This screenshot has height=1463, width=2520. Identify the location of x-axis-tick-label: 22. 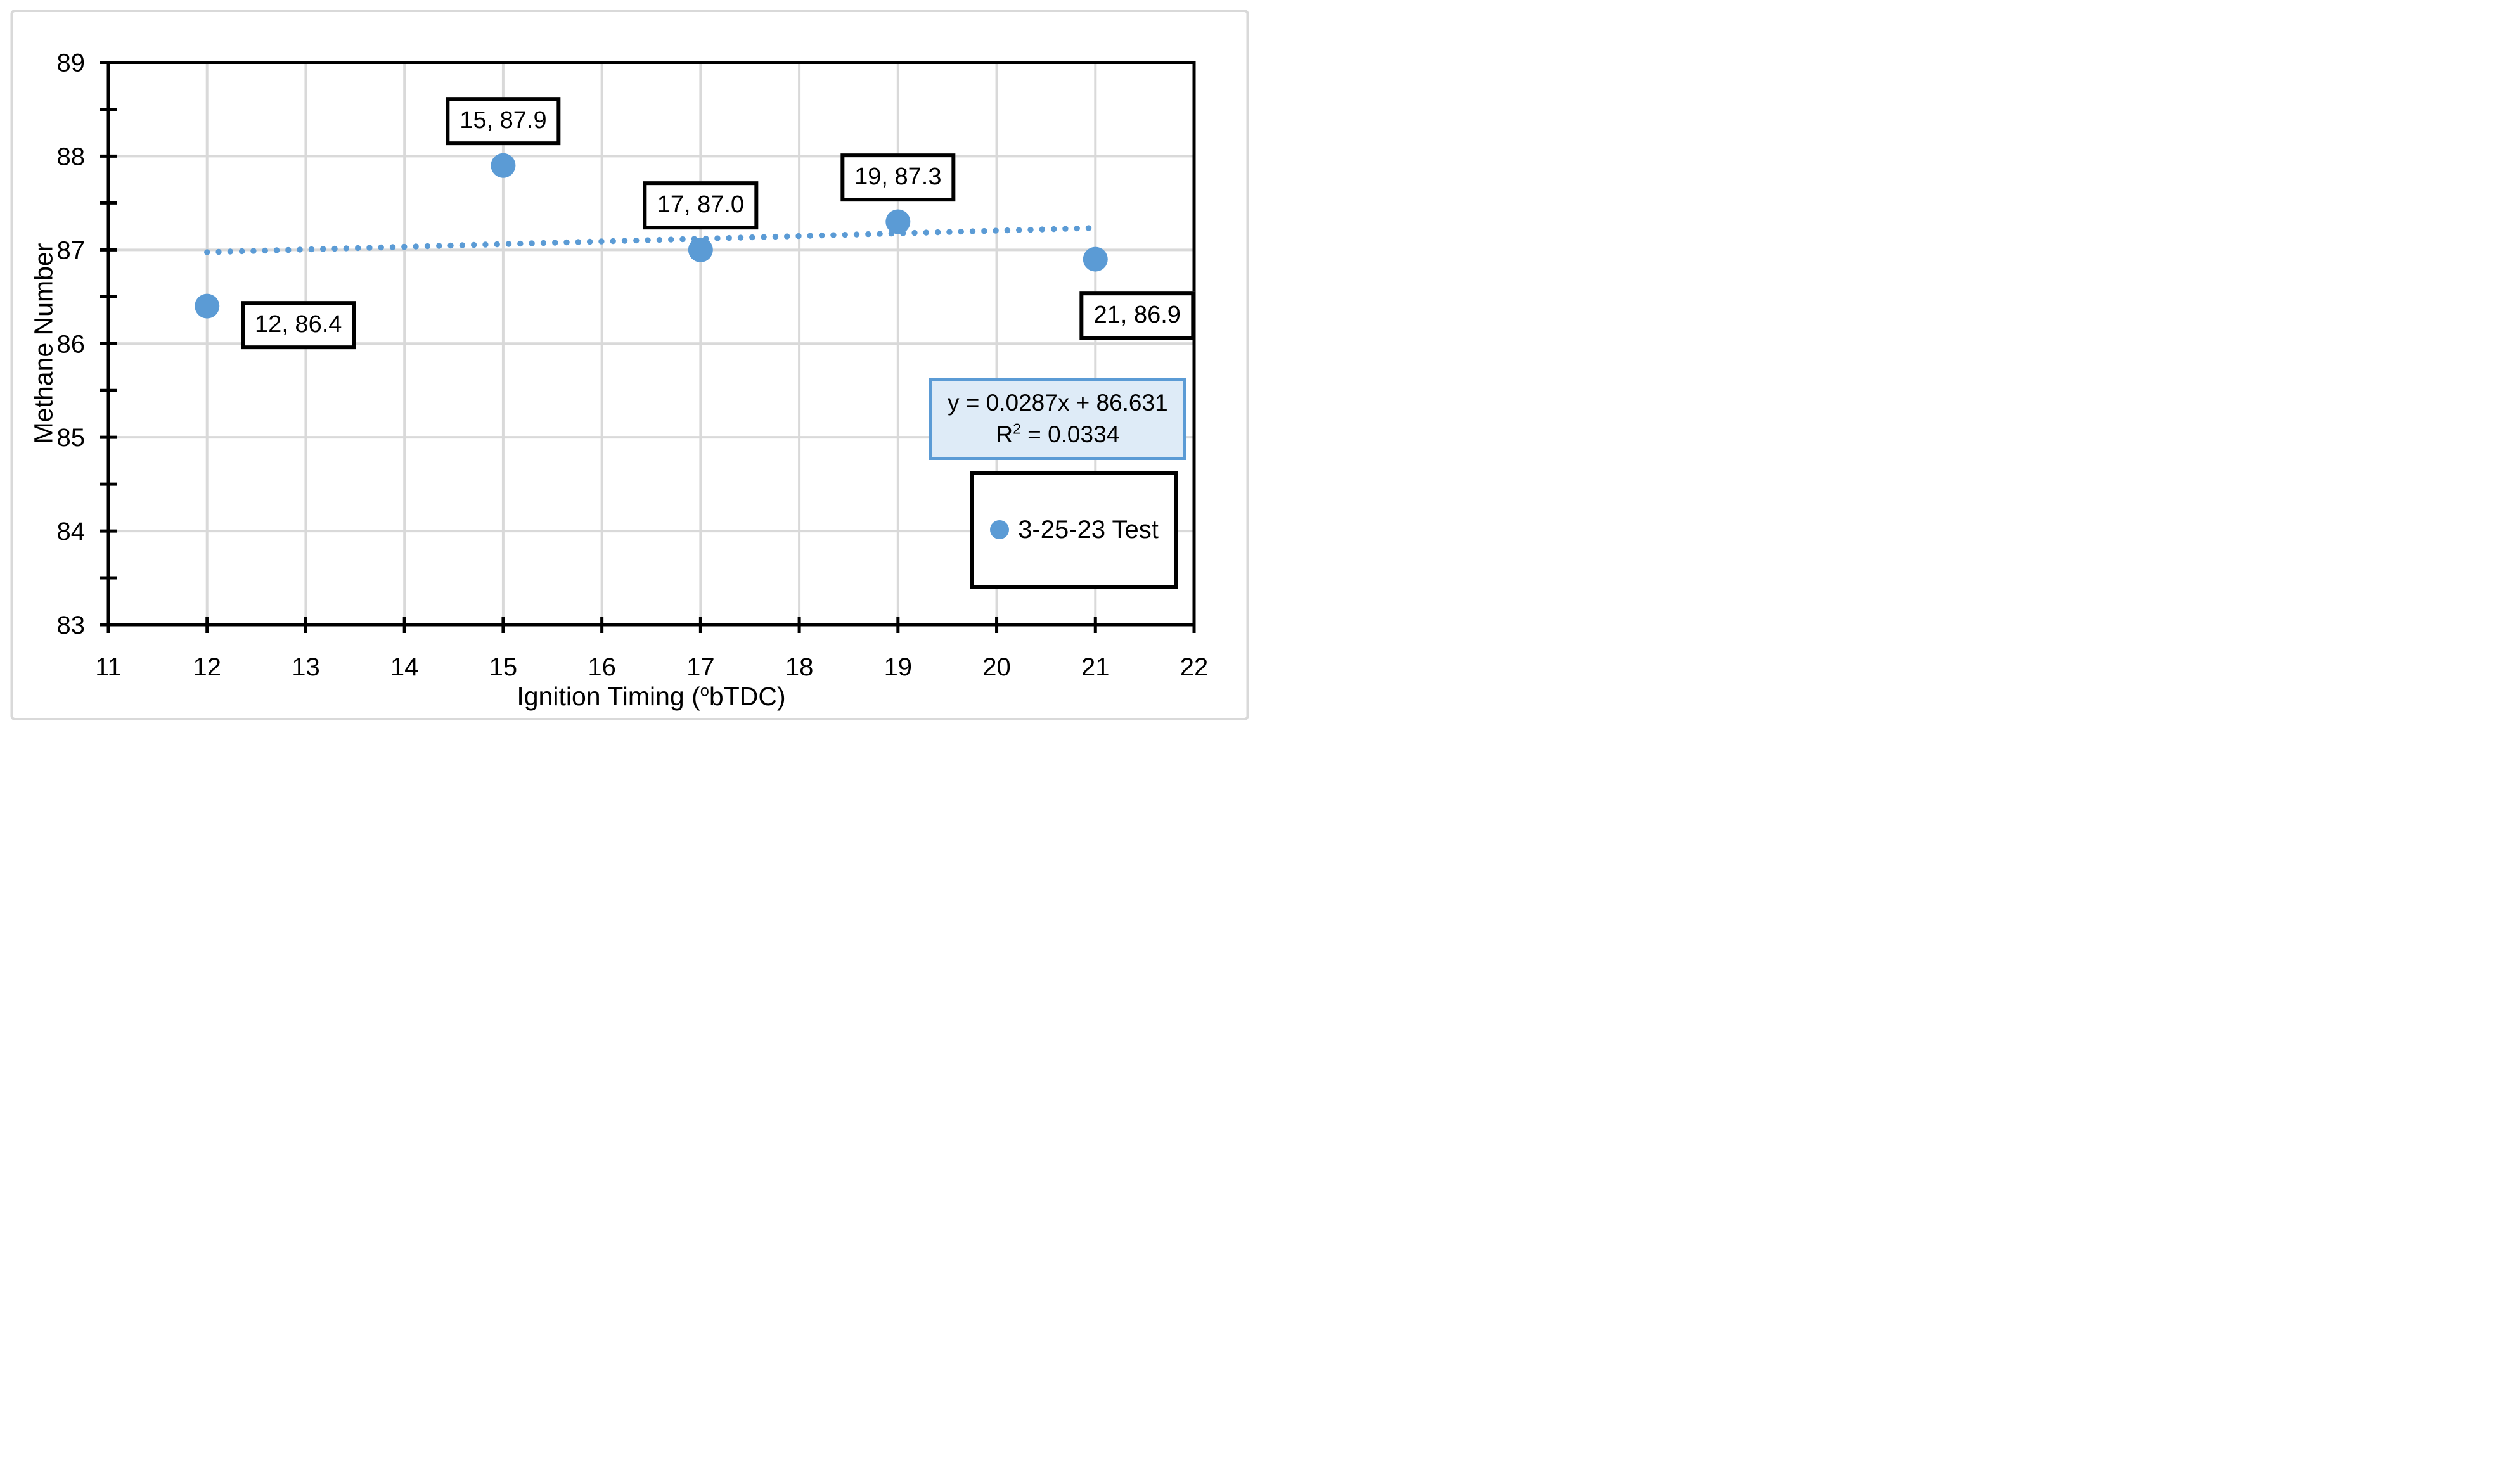
(1194, 667).